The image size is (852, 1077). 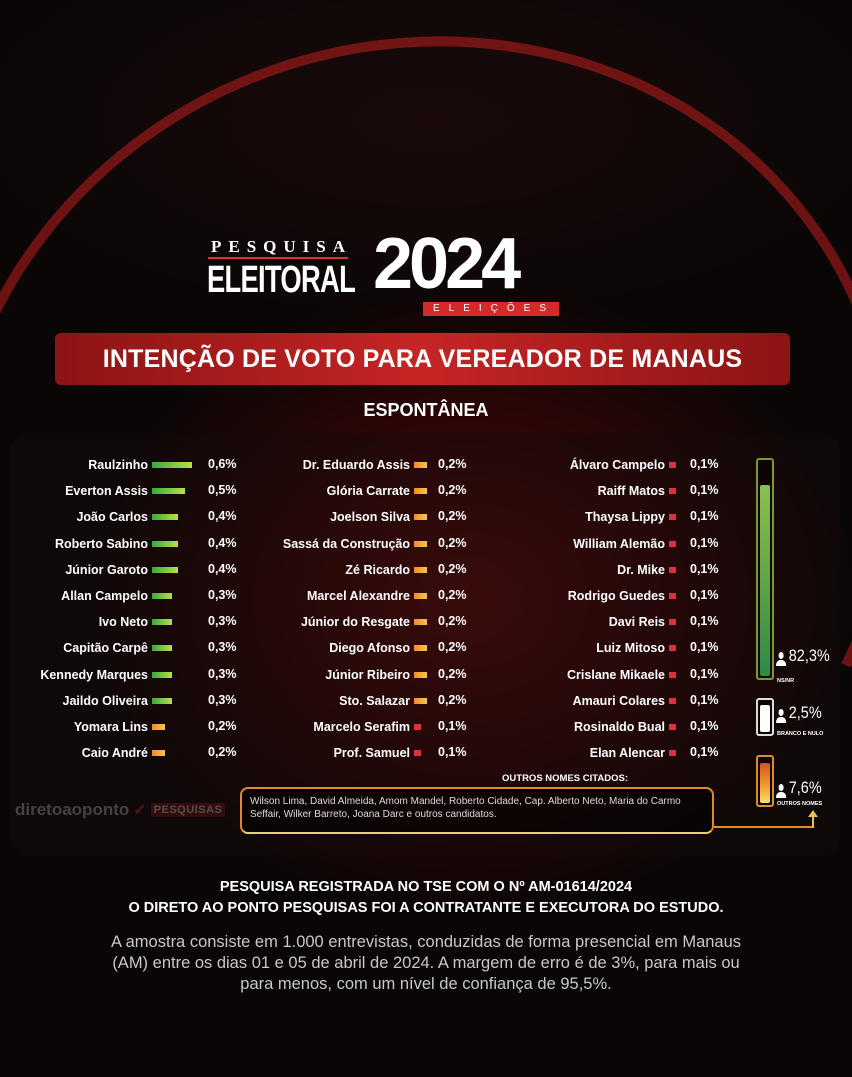 What do you see at coordinates (625, 517) in the screenshot?
I see `candidate-name: Thaysa Lippy` at bounding box center [625, 517].